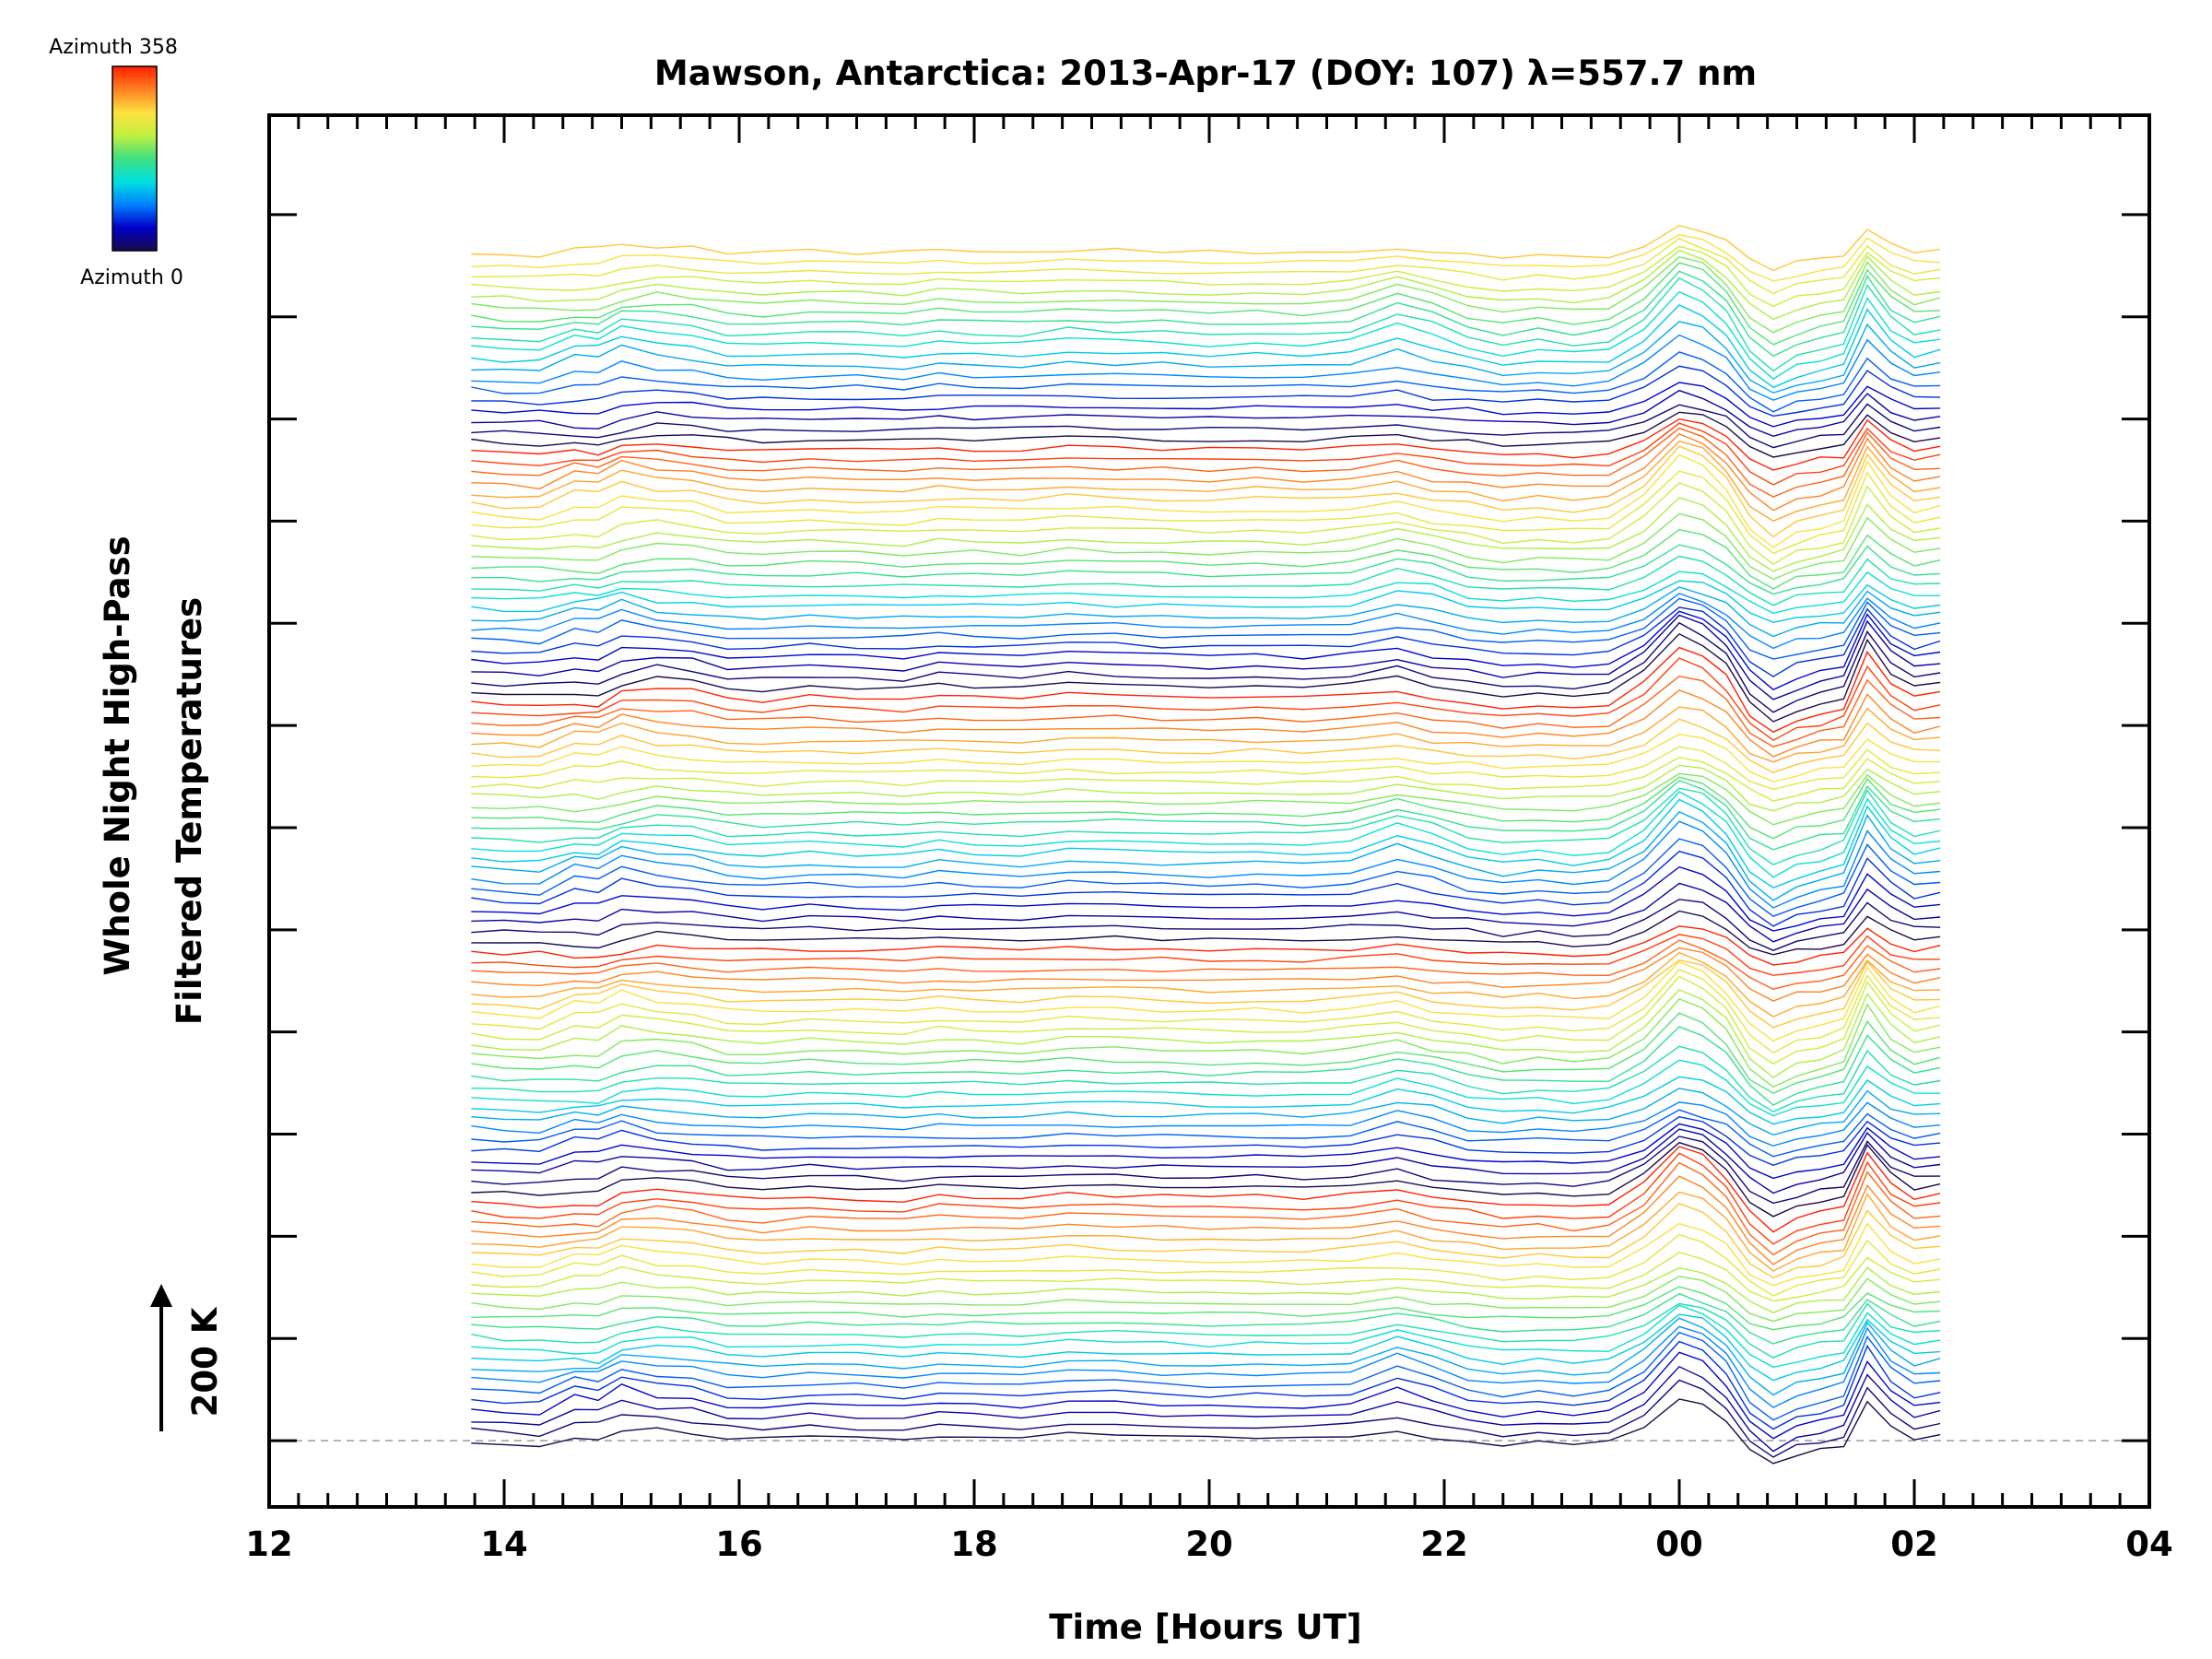  Describe the element at coordinates (269, 1544) in the screenshot. I see `x-tick-label: 12` at that location.